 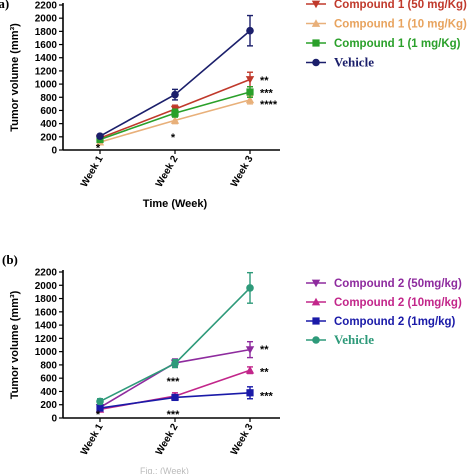 What do you see at coordinates (48, 98) in the screenshot?
I see `y-tick-label-0: 800` at bounding box center [48, 98].